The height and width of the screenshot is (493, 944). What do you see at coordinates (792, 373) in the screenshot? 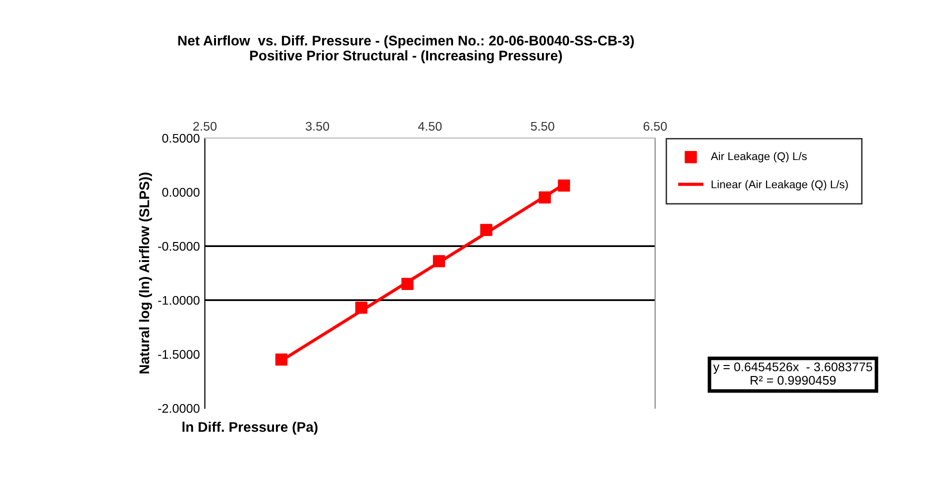
I see `text: y = 0.6454526x - 3.6083775 R² = 0.9990459` at bounding box center [792, 373].